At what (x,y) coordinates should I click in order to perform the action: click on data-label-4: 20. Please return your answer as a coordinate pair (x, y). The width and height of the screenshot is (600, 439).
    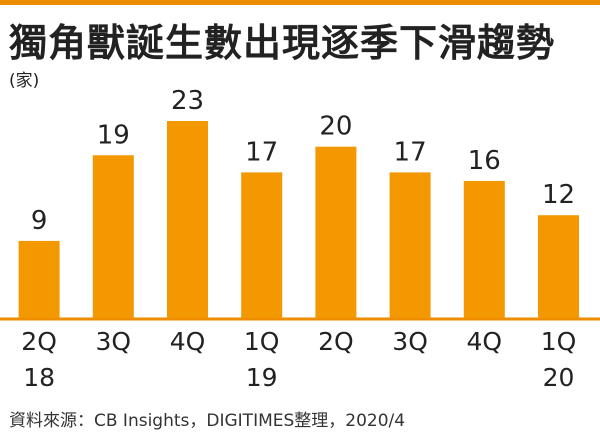
    Looking at the image, I should click on (335, 127).